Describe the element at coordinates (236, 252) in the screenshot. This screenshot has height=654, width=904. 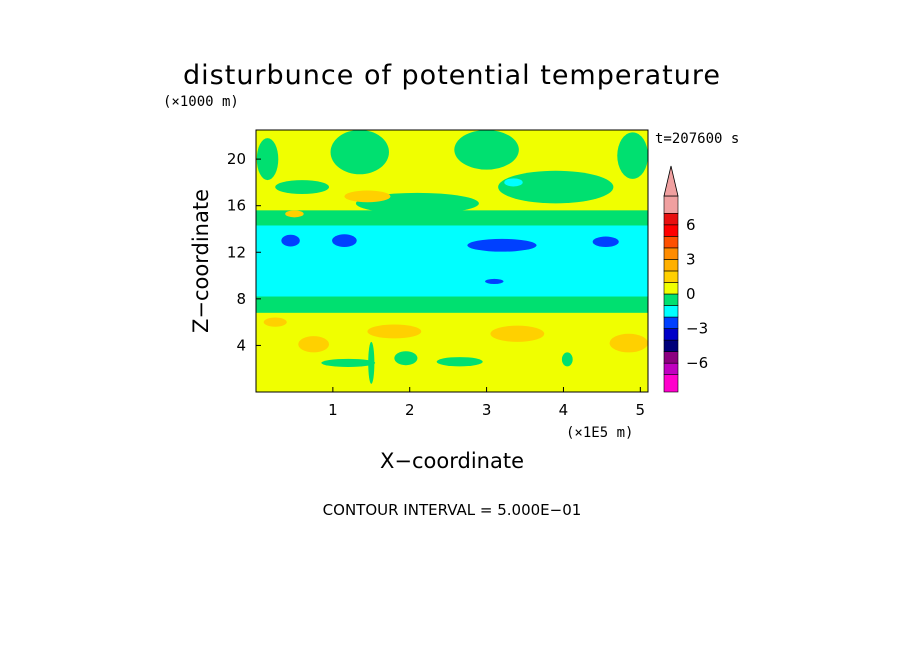
I see `y-tick-label: 12` at that location.